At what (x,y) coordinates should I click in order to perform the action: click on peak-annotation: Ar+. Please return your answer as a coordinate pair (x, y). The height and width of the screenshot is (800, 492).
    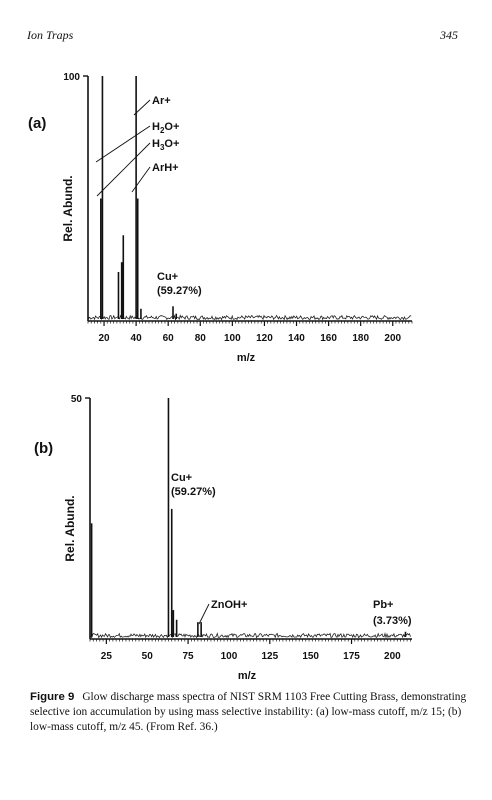
    Looking at the image, I should click on (161, 101).